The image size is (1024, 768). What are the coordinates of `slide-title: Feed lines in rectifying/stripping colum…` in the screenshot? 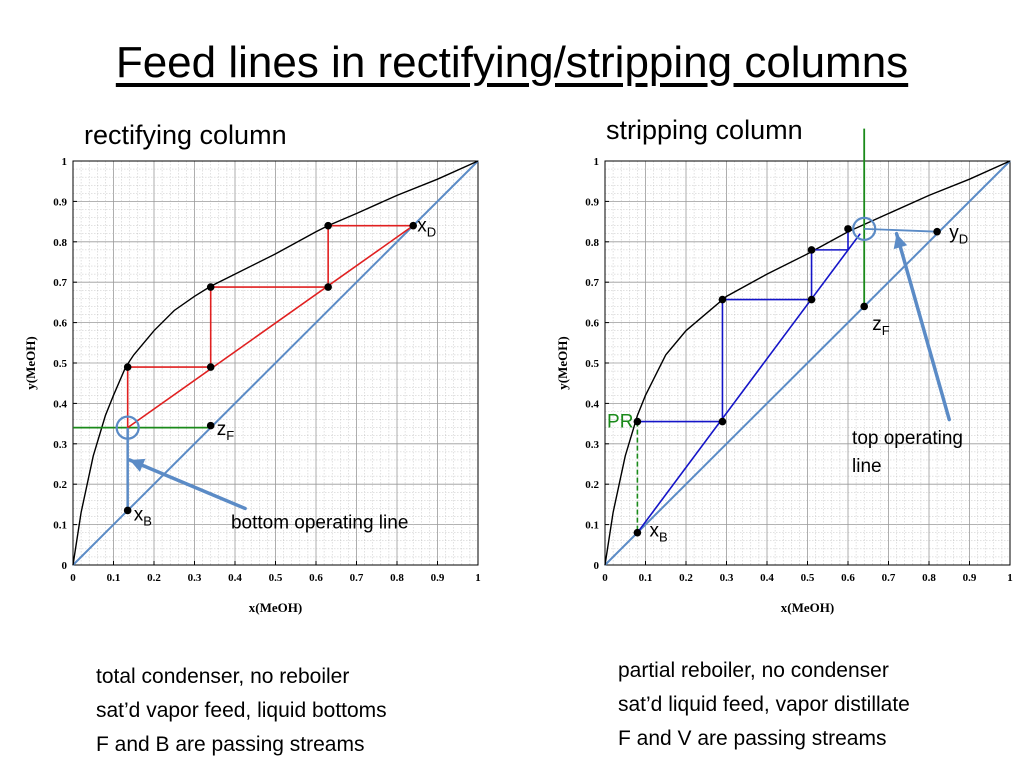 It's located at (512, 62).